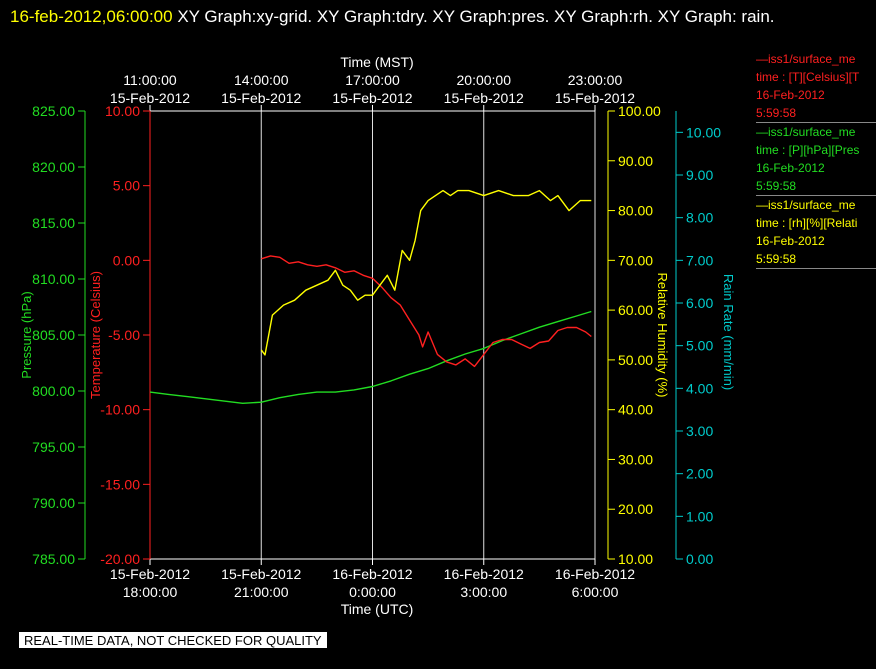 Image resolution: width=876 pixels, height=669 pixels. Describe the element at coordinates (699, 474) in the screenshot. I see `rain-tick-label: 2.00` at that location.